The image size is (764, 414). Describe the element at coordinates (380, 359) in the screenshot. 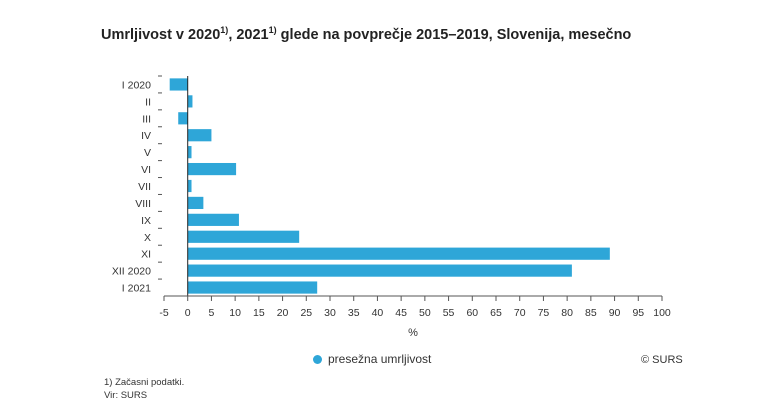

I see `legend-label: presežna umrljivost` at that location.